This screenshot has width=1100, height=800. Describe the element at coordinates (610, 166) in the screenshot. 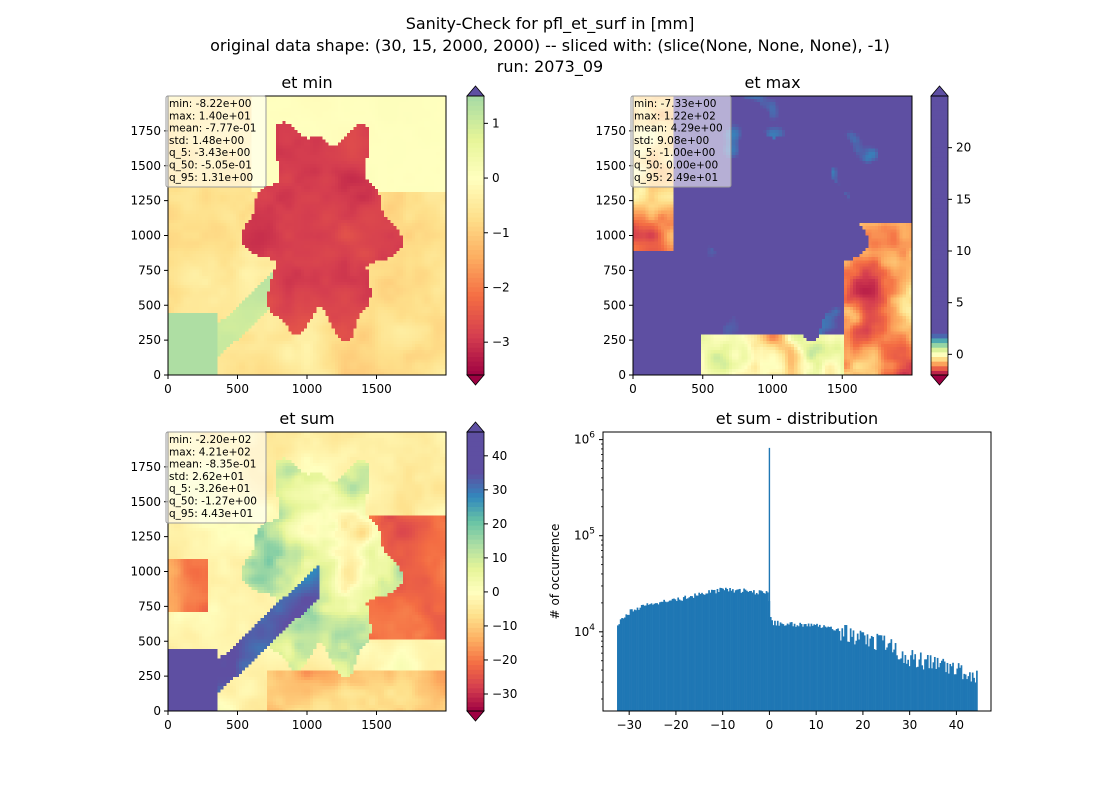

I see `et-max-y-tick-label: 1500` at that location.